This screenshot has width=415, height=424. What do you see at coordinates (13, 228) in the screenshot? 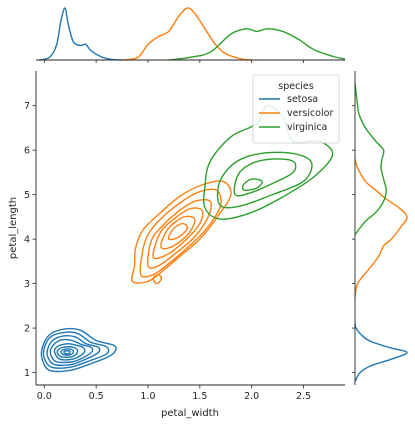
I see `y-axis-label: petal_length` at bounding box center [13, 228].